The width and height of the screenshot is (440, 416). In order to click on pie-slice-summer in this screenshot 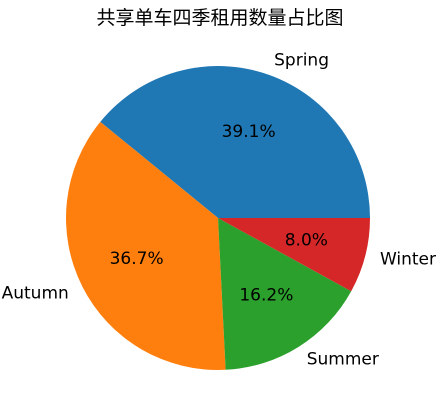, I will do `click(285, 294)`.